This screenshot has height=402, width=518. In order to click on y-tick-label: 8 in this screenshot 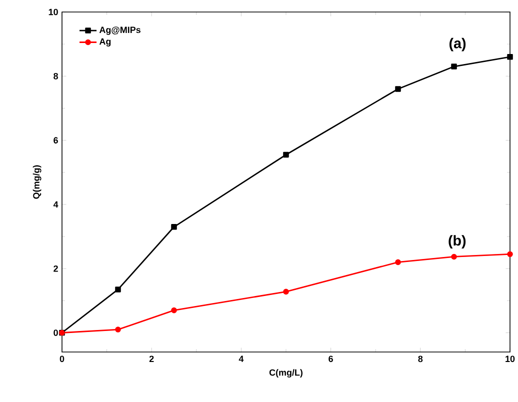, I will do `click(56, 76)`.